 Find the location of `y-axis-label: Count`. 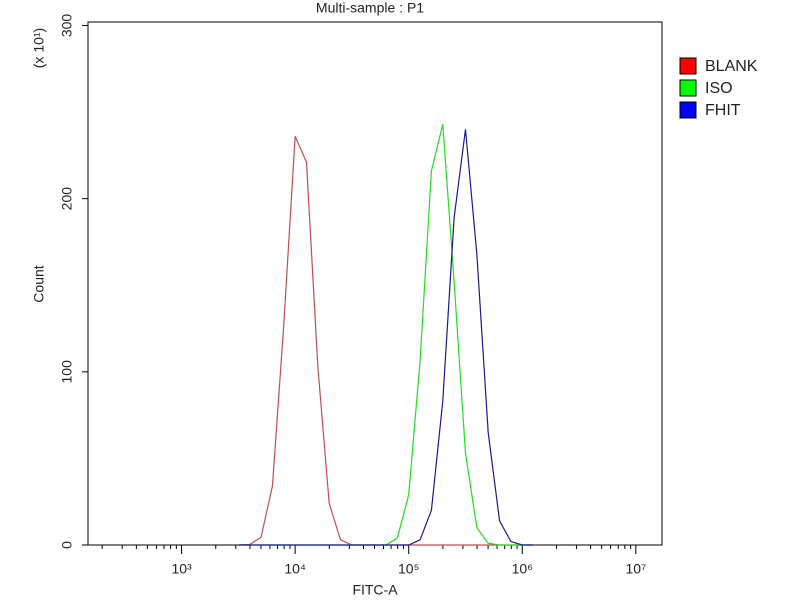

y-axis-label: Count is located at coordinates (39, 283).